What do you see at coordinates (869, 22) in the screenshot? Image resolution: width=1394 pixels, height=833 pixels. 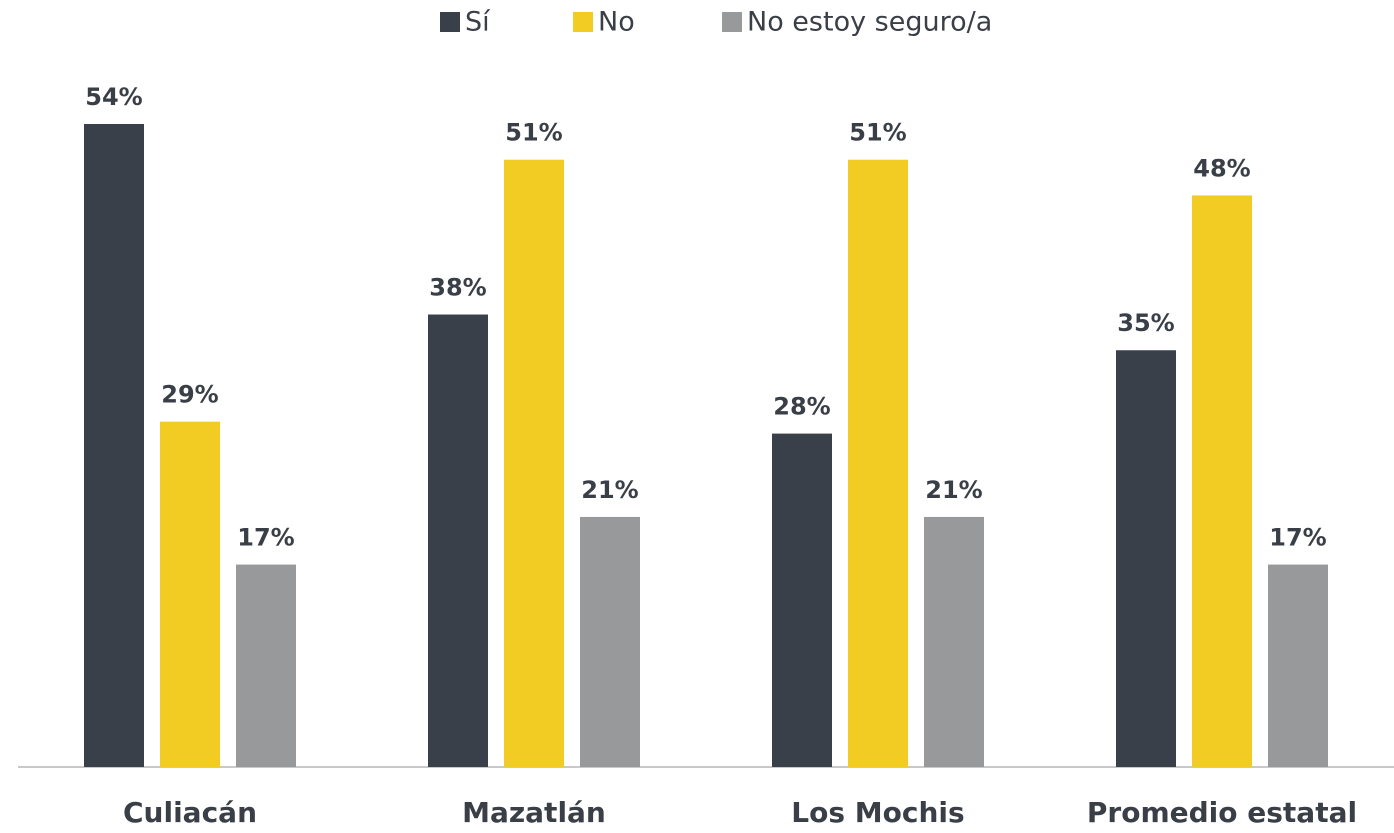 I see `legend-label: No estoy seguro/a` at bounding box center [869, 22].